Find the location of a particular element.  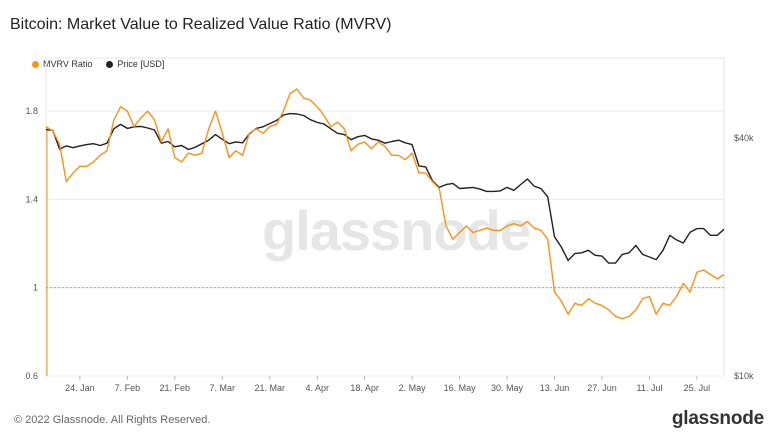

x-tick-label: 7. Feb is located at coordinates (128, 388).